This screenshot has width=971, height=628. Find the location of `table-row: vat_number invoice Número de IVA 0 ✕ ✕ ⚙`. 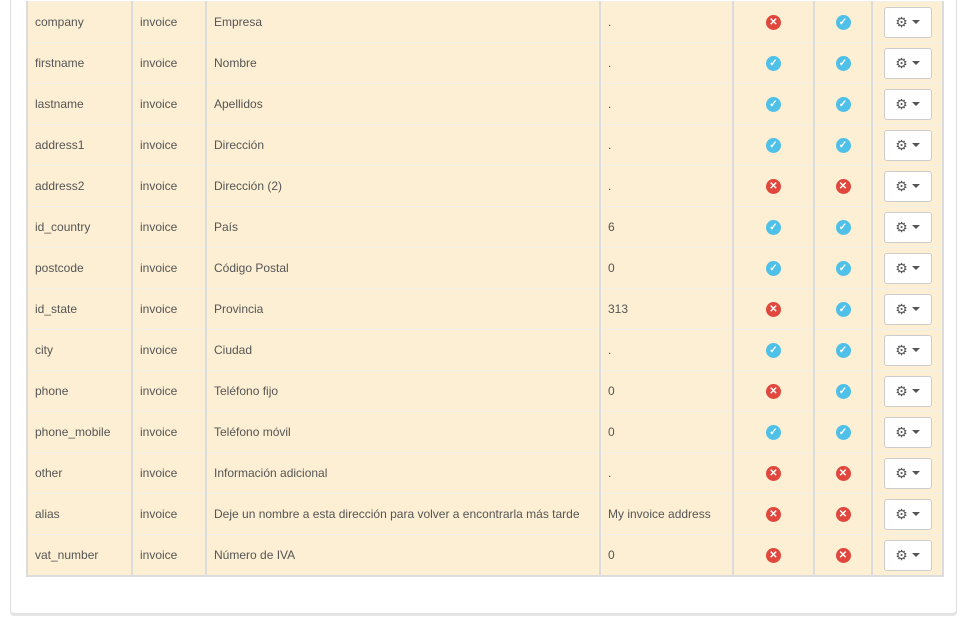

table-row: vat_number invoice Número de IVA 0 ✕ ✕ ⚙ is located at coordinates (484, 555).